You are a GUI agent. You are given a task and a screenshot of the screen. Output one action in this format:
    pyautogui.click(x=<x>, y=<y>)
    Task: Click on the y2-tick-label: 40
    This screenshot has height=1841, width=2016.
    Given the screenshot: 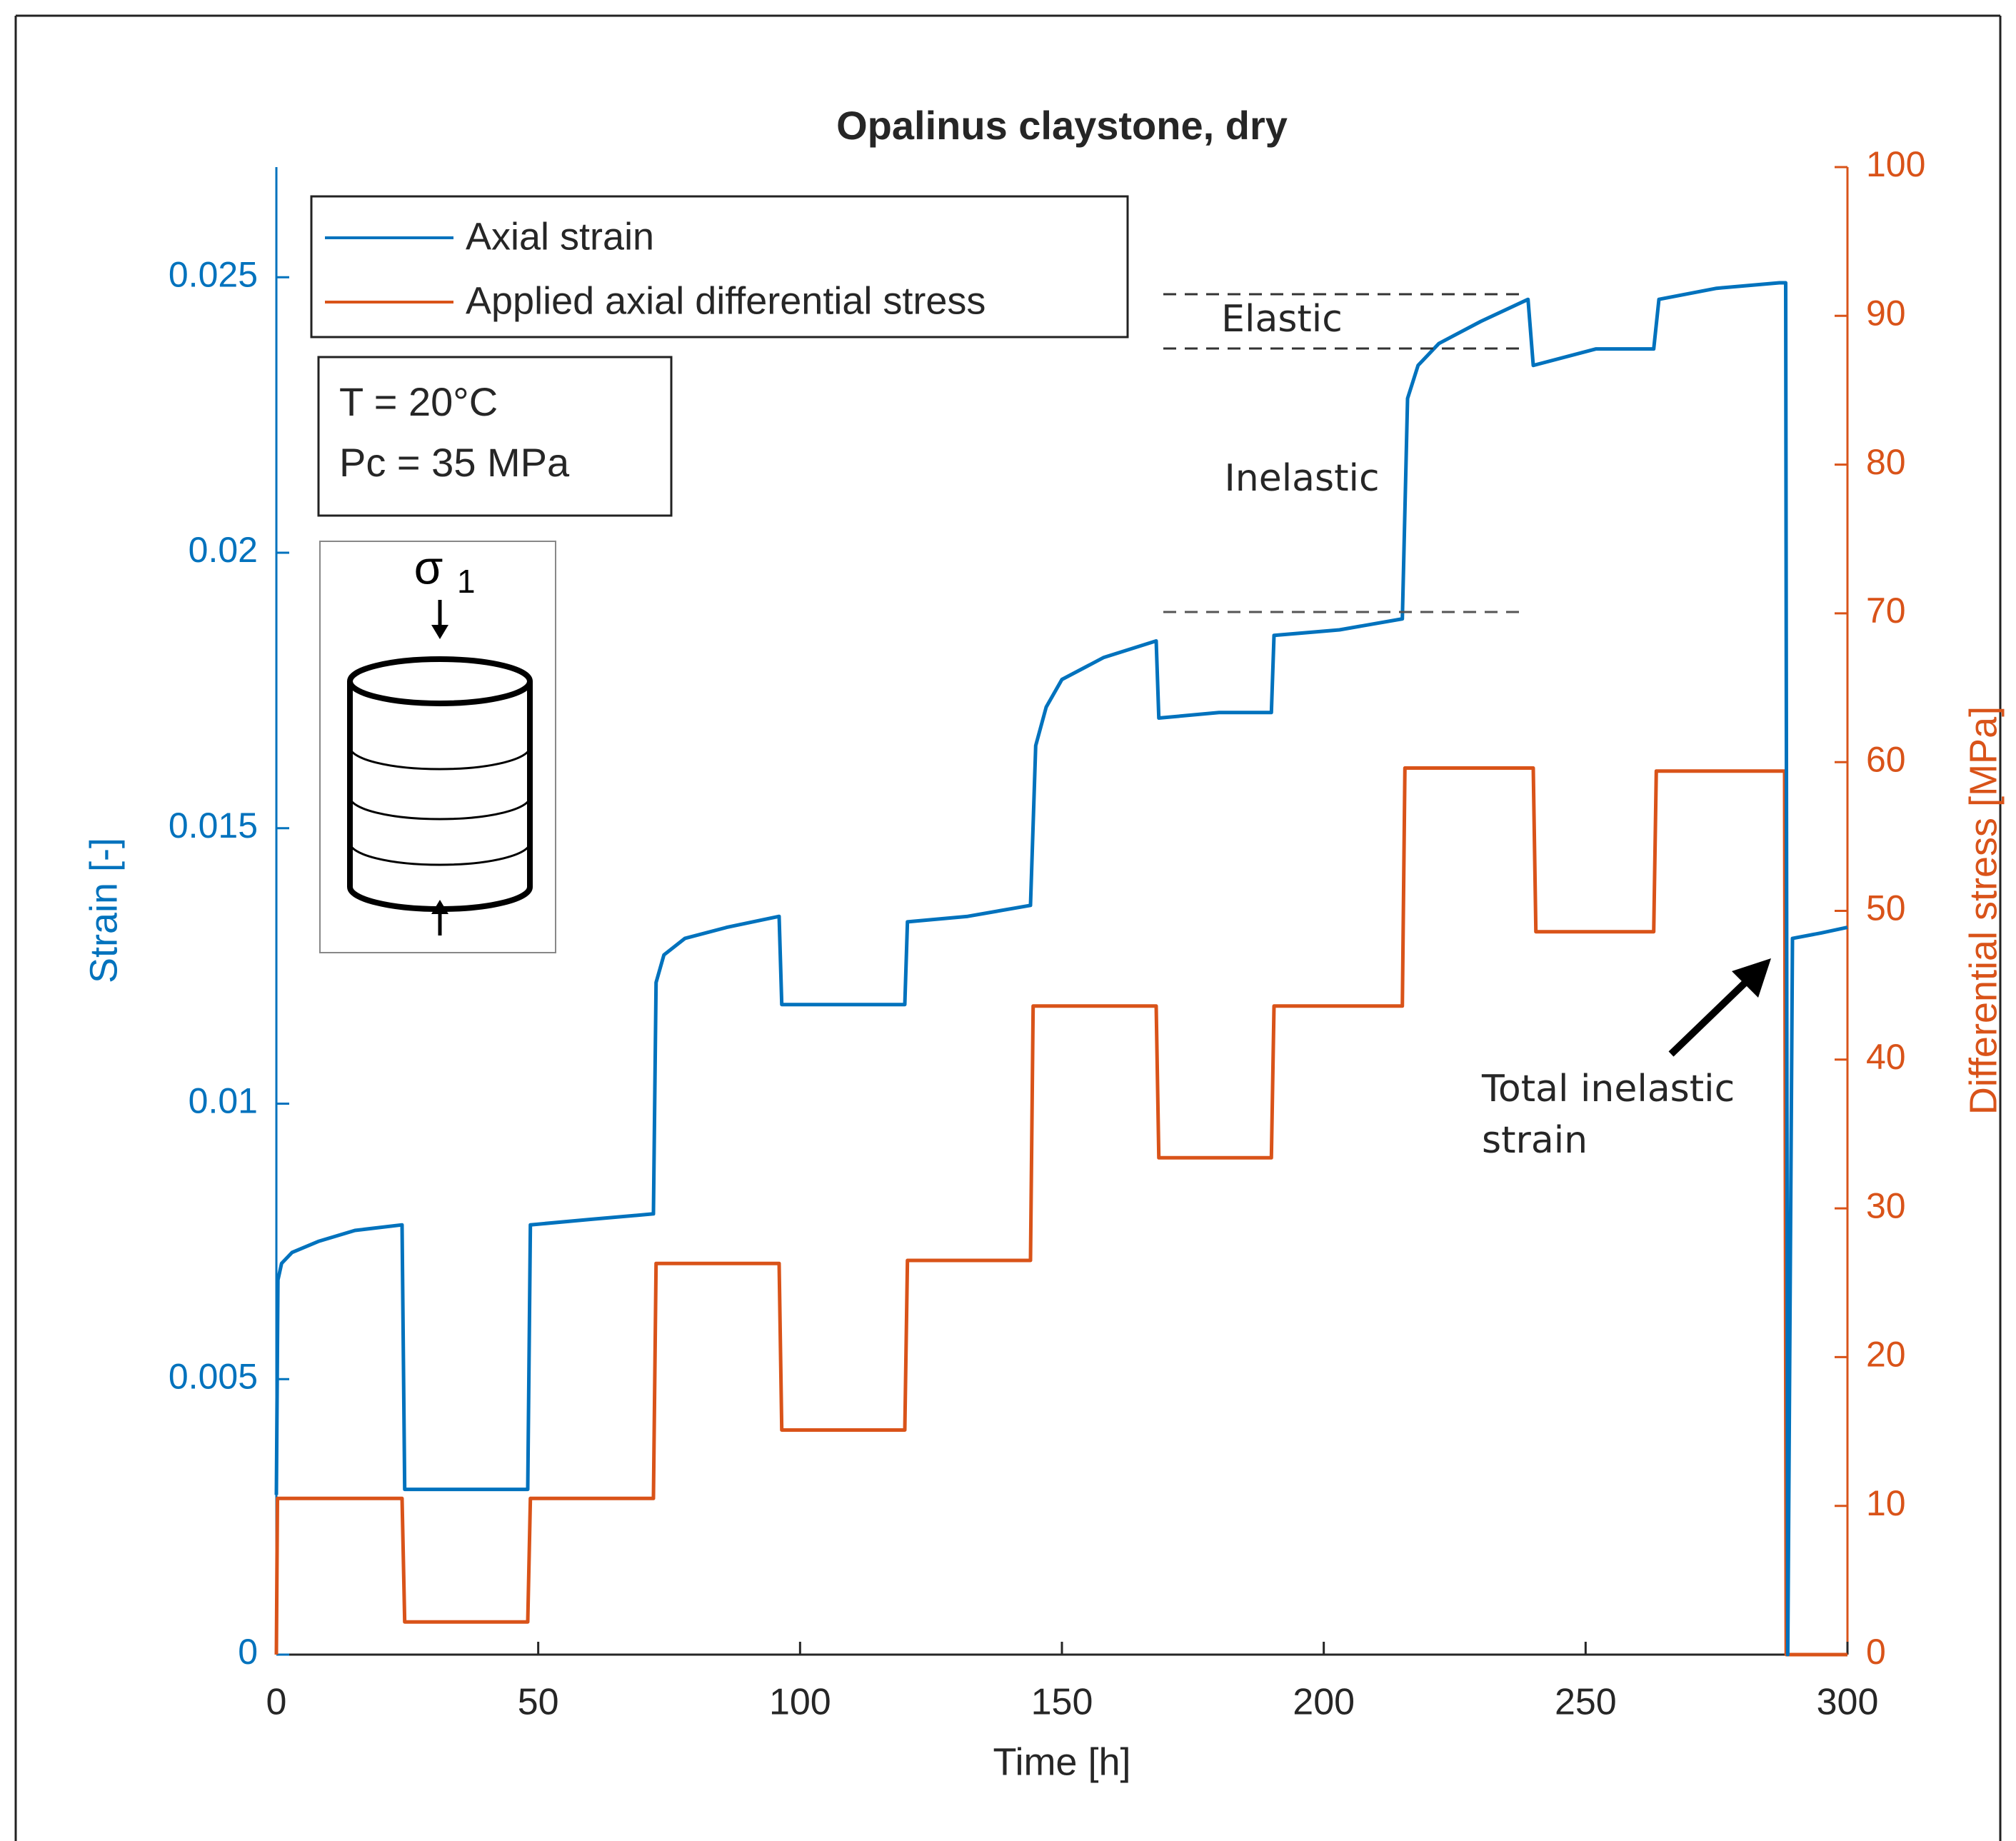 What is the action you would take?
    pyautogui.click(x=1886, y=1057)
    